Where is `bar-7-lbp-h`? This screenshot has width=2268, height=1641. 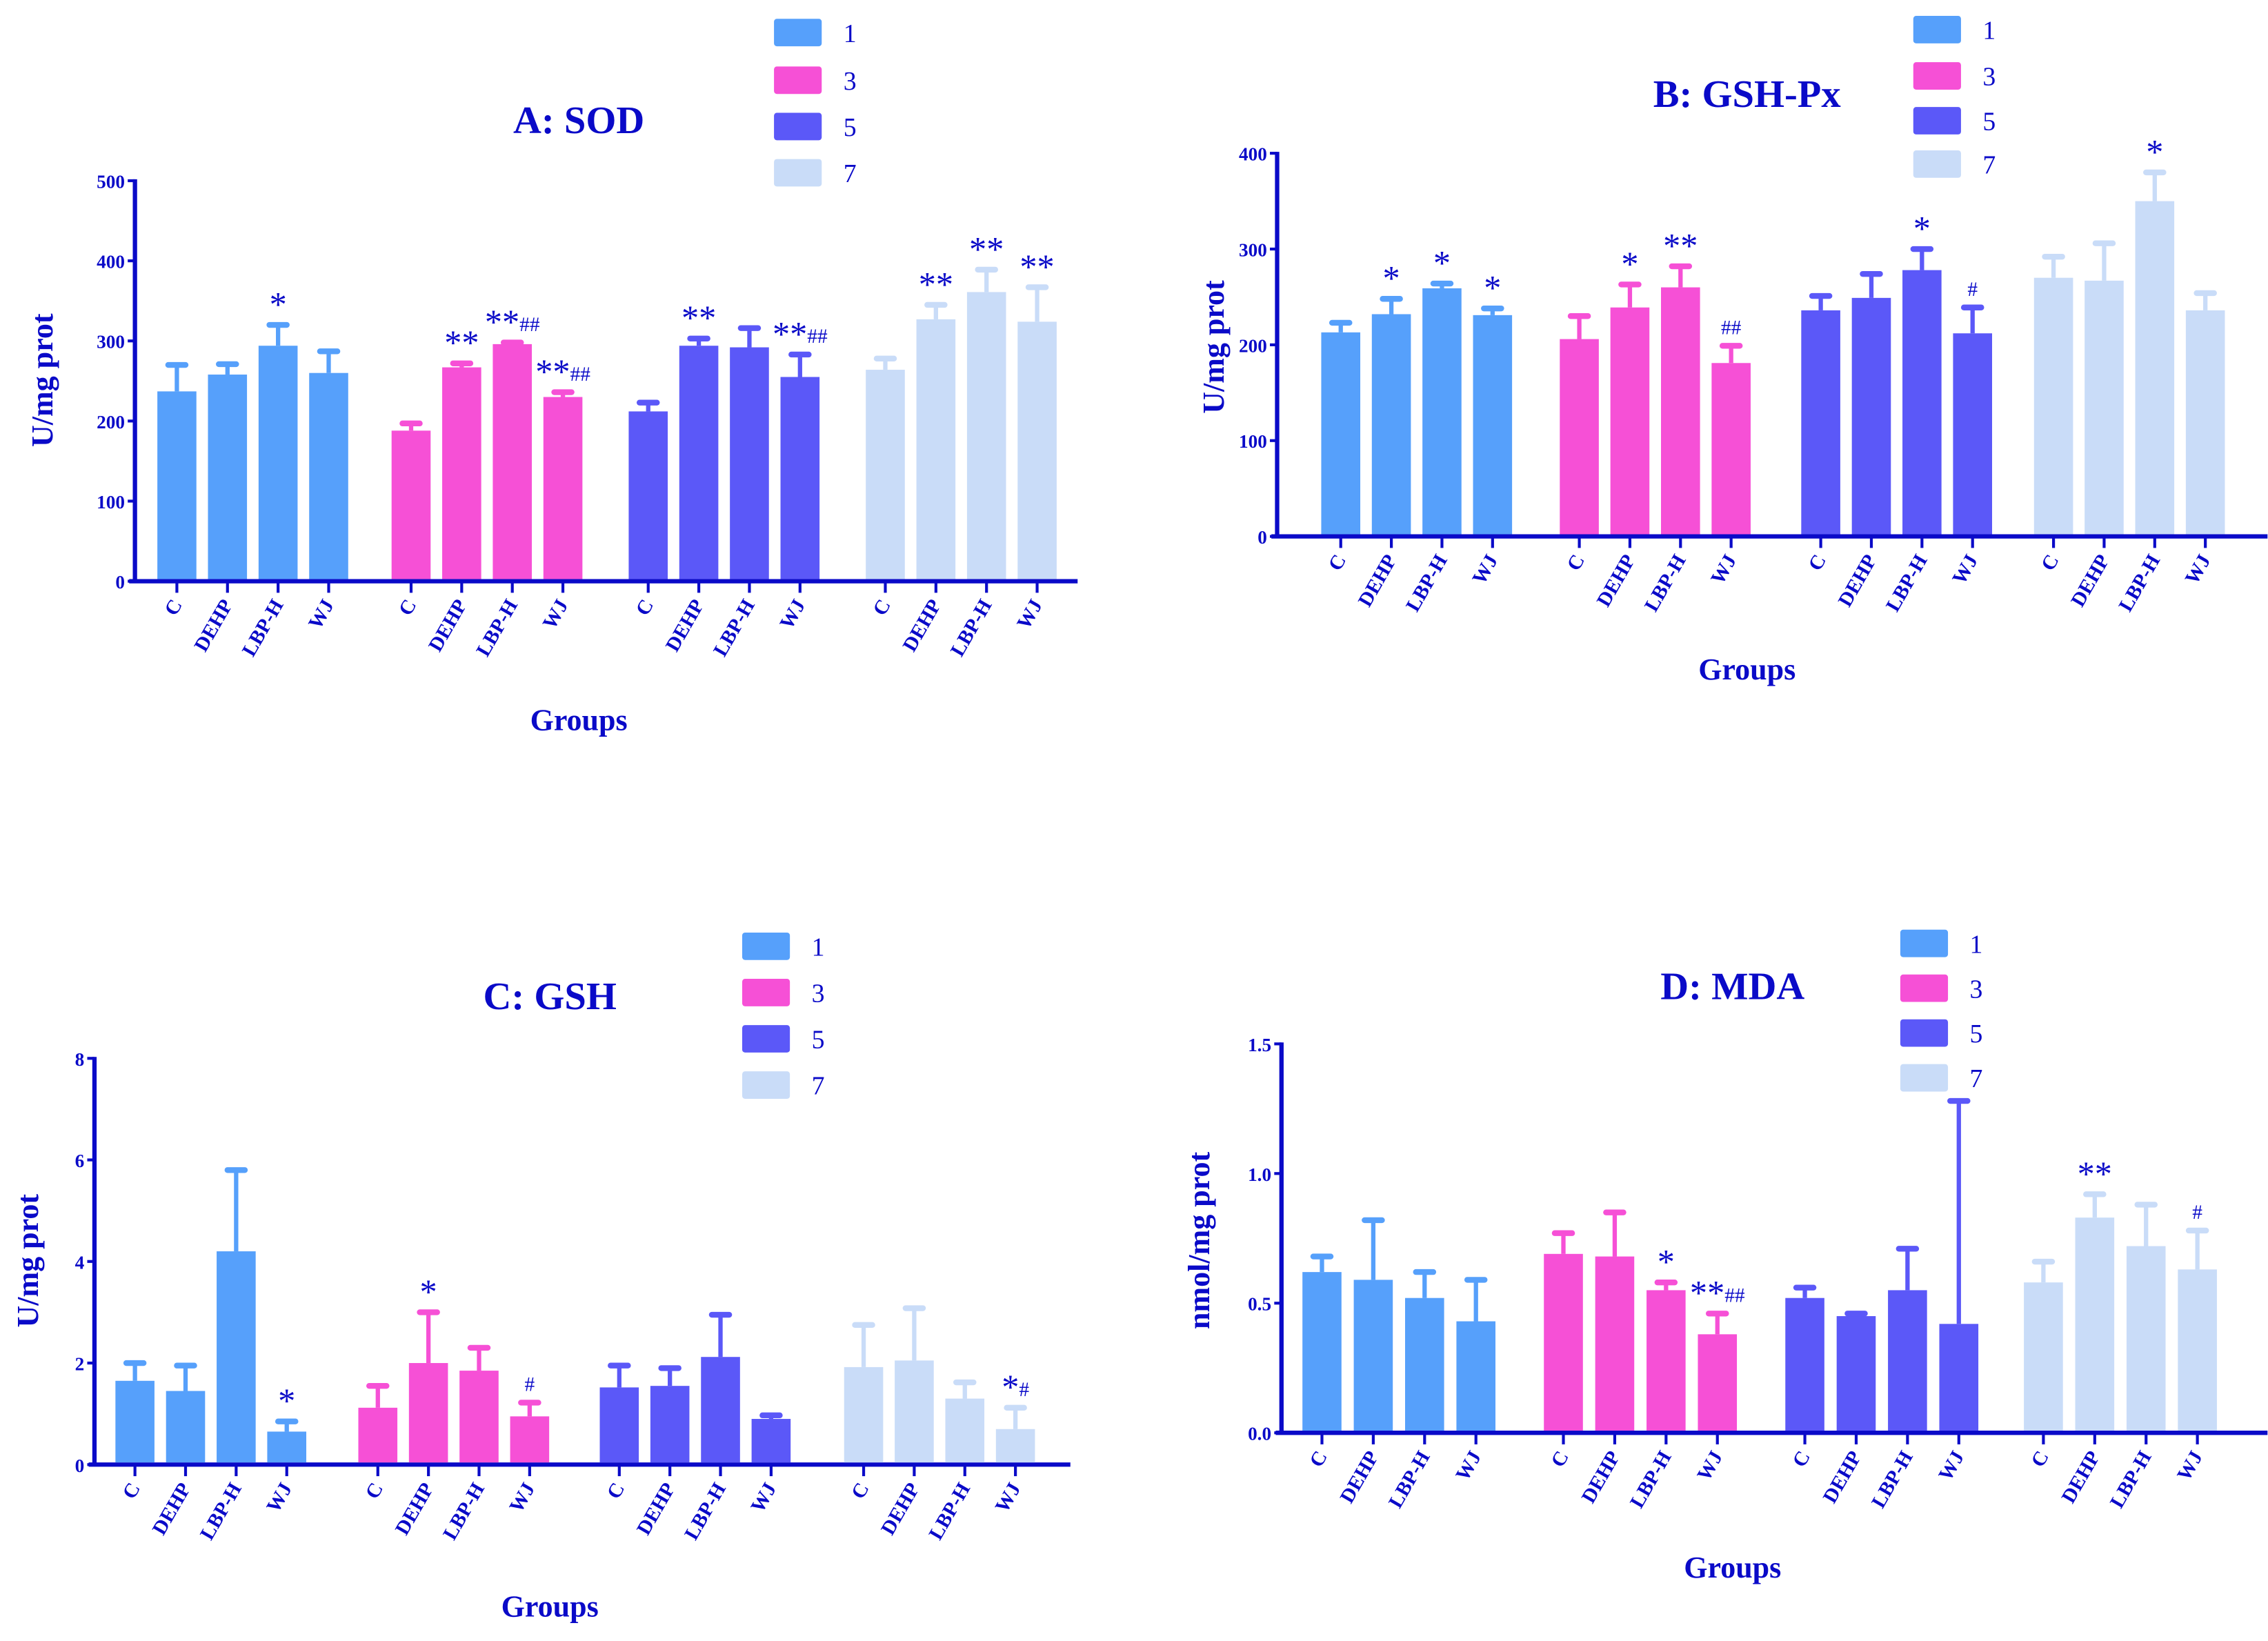
bar-7-lbp-h is located at coordinates (2146, 1339).